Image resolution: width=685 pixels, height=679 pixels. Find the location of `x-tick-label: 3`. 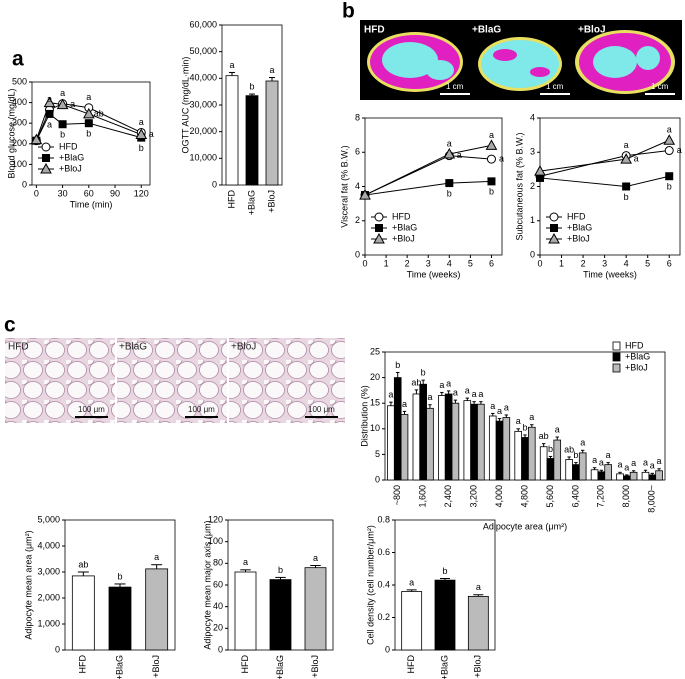

x-tick-label: 3 is located at coordinates (428, 263).